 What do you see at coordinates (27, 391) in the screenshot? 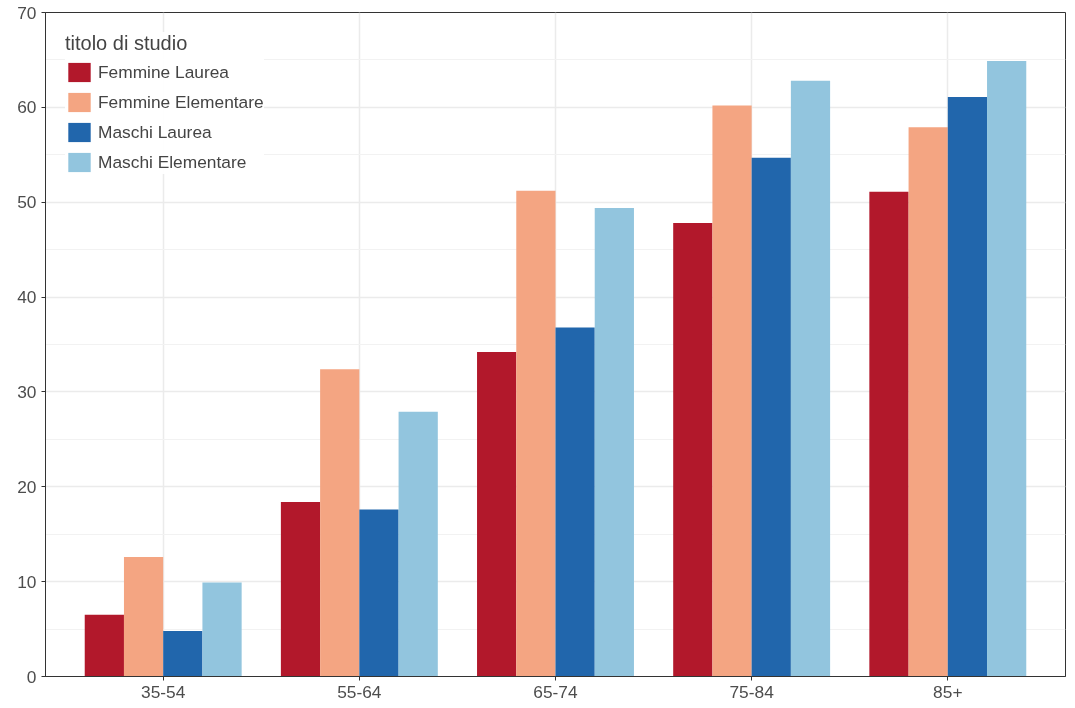
I see `y-tick-label: 30` at bounding box center [27, 391].